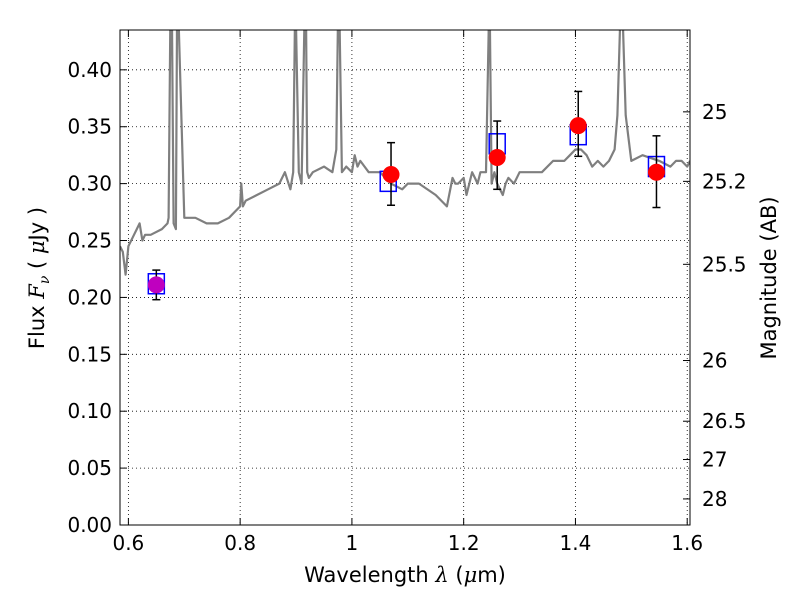  What do you see at coordinates (240, 543) in the screenshot?
I see `x-tick-label: 0.8` at bounding box center [240, 543].